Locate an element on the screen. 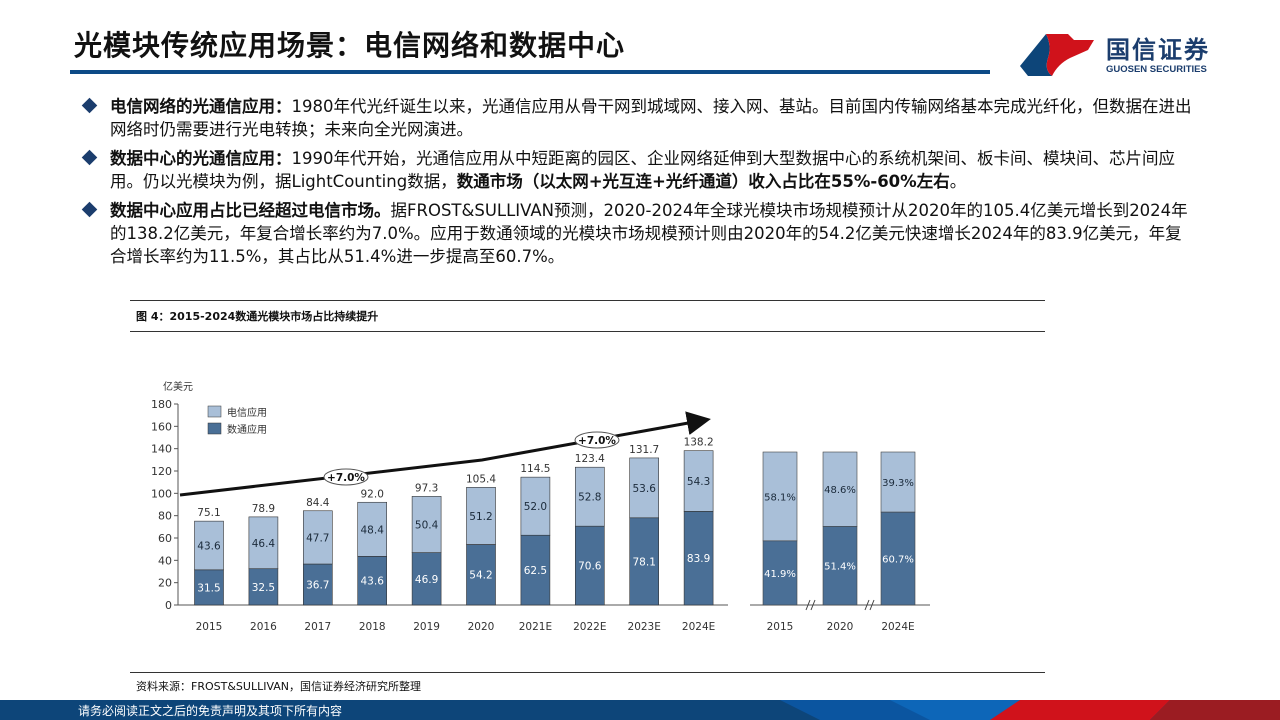  footer-disclaimer: 请务必阅读正文之后的免责声明及其项下所有内容 is located at coordinates (210, 711).